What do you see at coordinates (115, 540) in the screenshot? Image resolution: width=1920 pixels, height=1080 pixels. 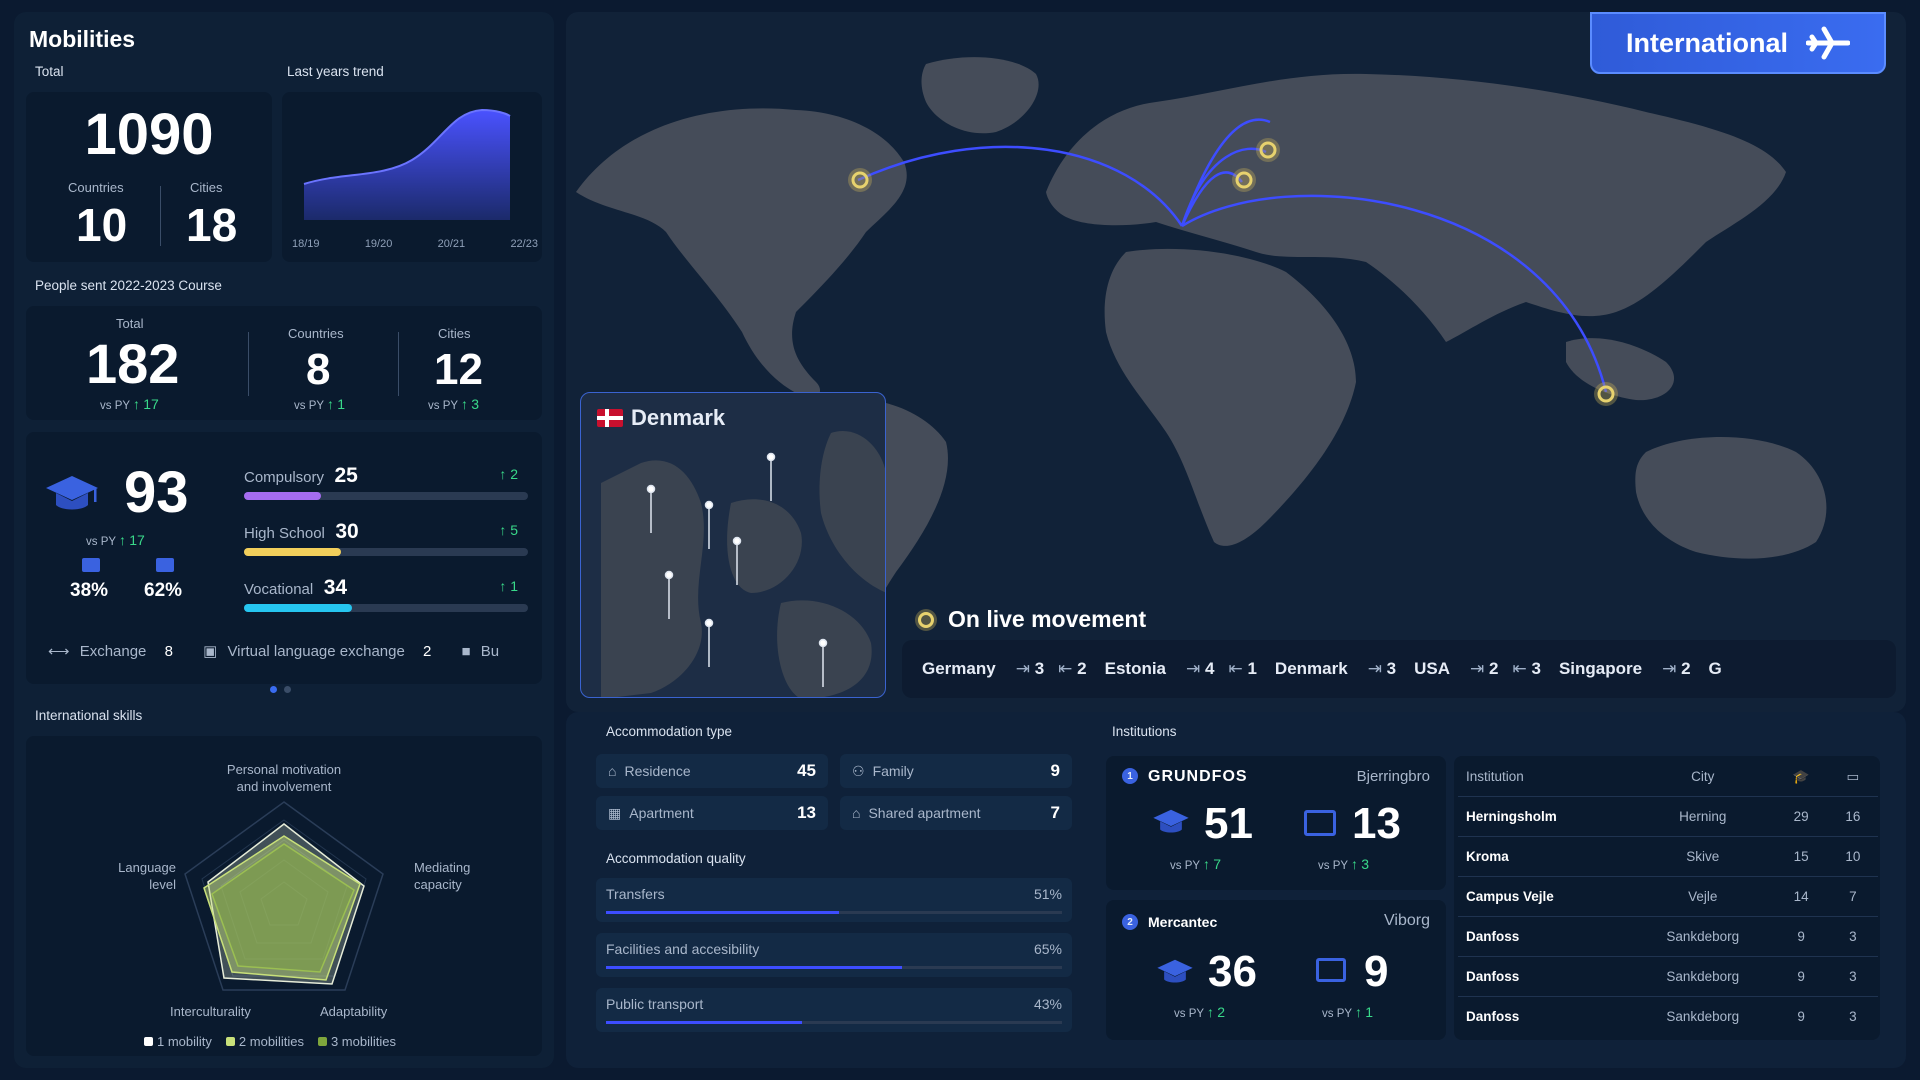 I see `students-vs: vs PY ↑ 17` at bounding box center [115, 540].